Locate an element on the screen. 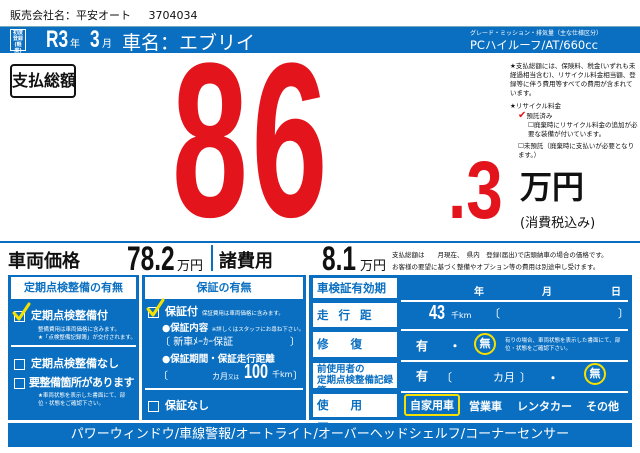 This screenshot has width=640, height=453. fees-unit: 万円 is located at coordinates (373, 266).